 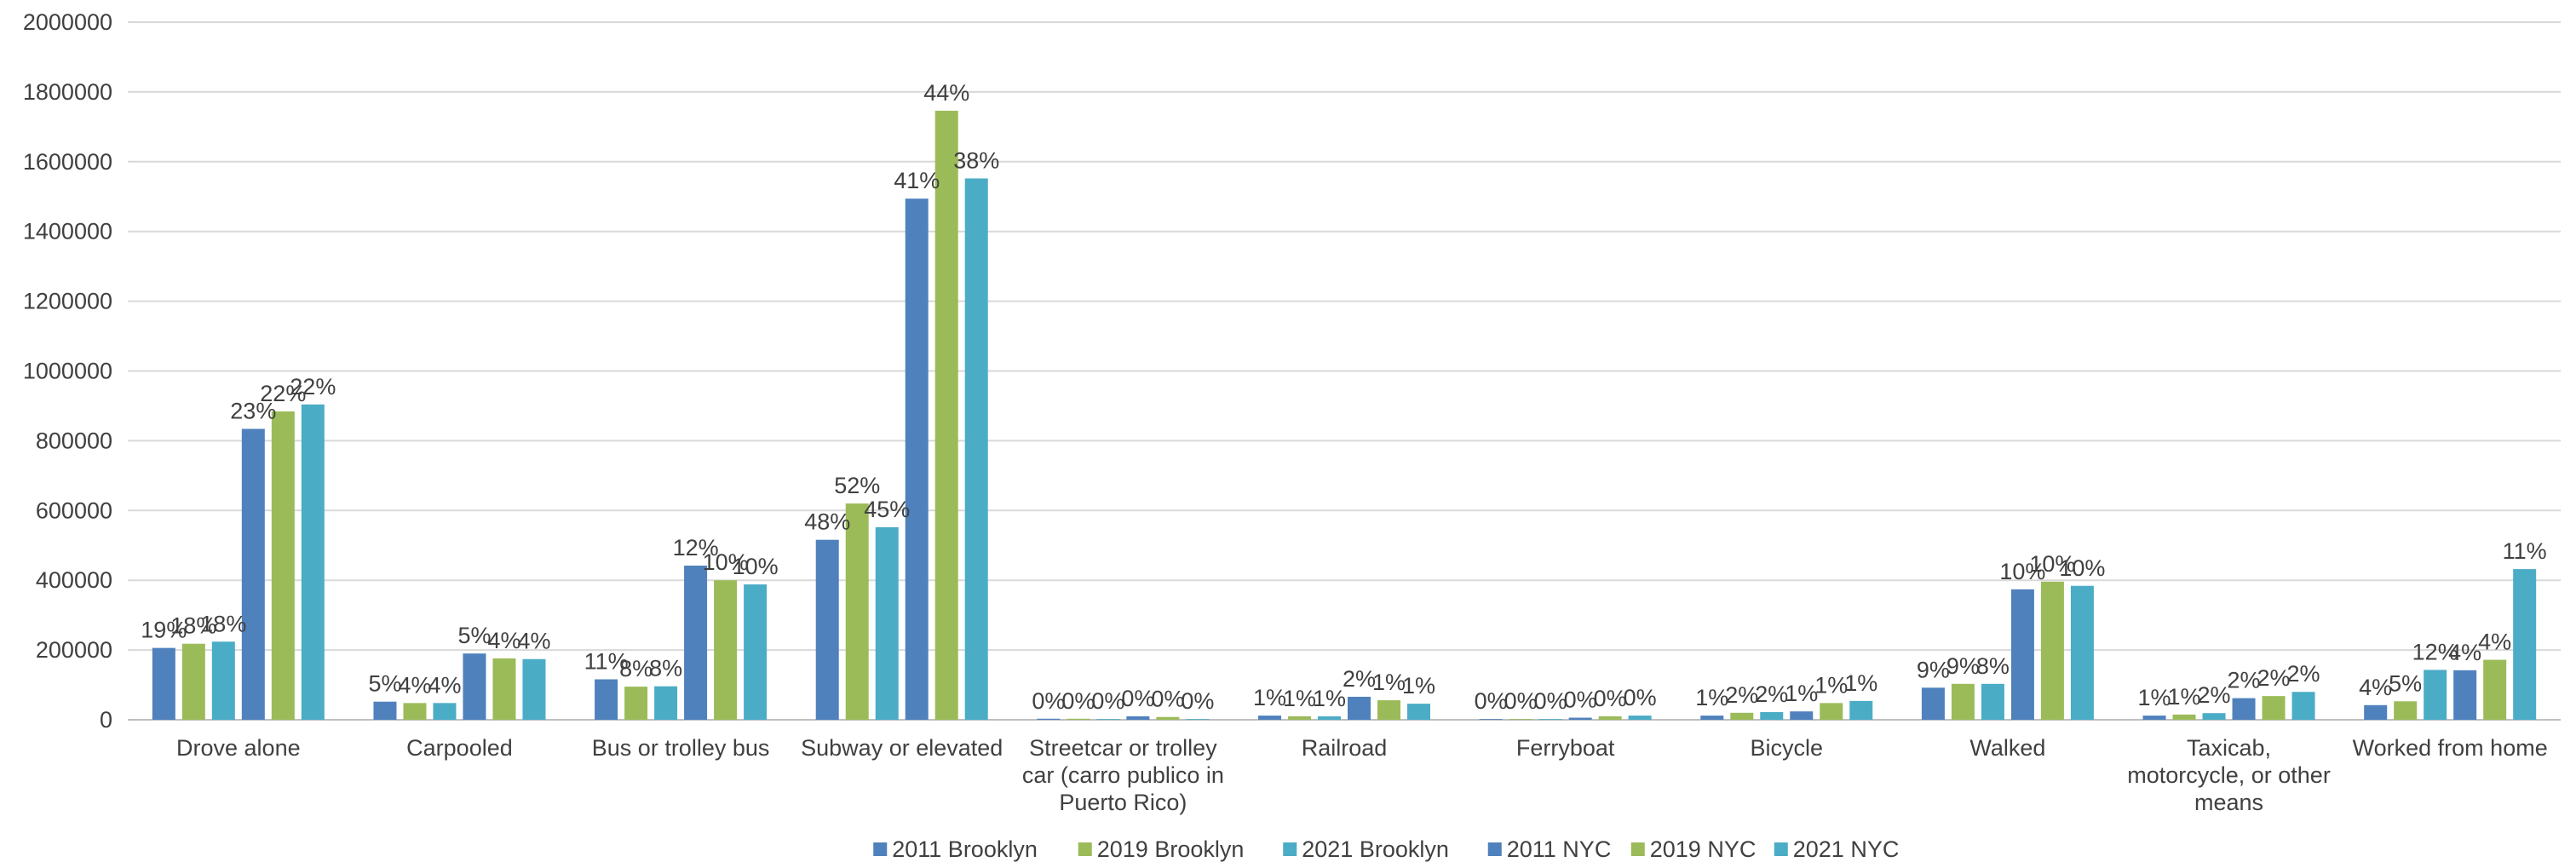 What do you see at coordinates (74, 650) in the screenshot?
I see `y-tick-label: 200000` at bounding box center [74, 650].